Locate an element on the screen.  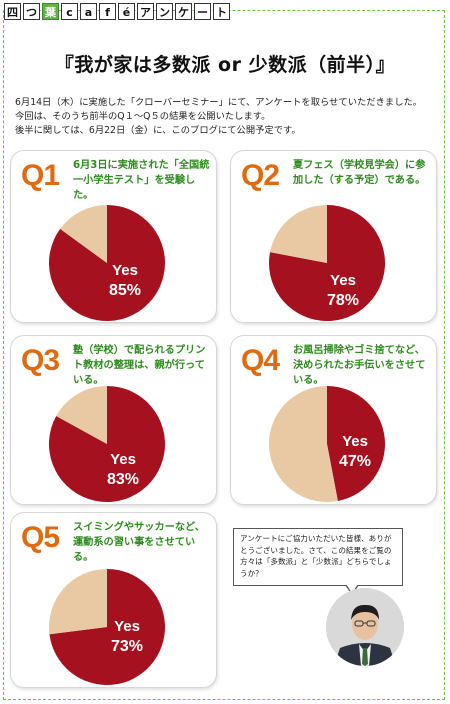
question-text: スイミングやサッカーなど、運動系の習い事をさせている。 is located at coordinates (139, 542).